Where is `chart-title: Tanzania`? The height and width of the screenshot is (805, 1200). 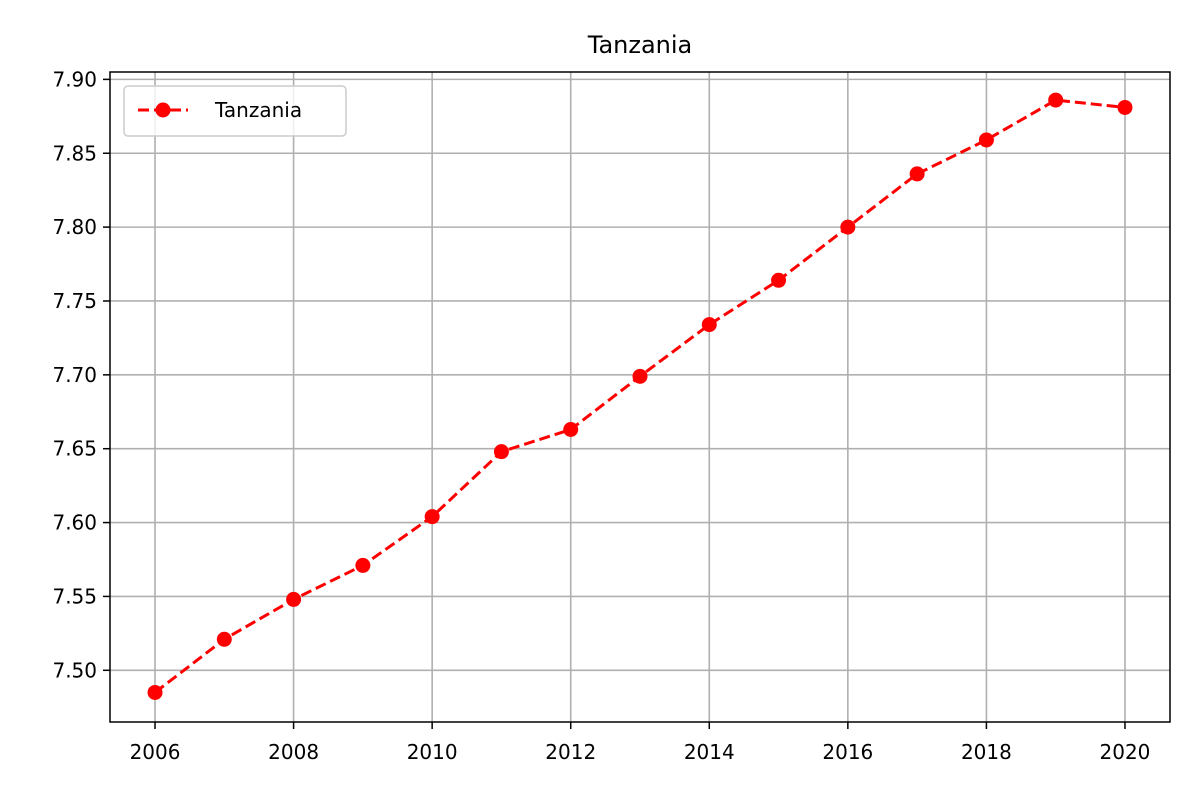 chart-title: Tanzania is located at coordinates (640, 45).